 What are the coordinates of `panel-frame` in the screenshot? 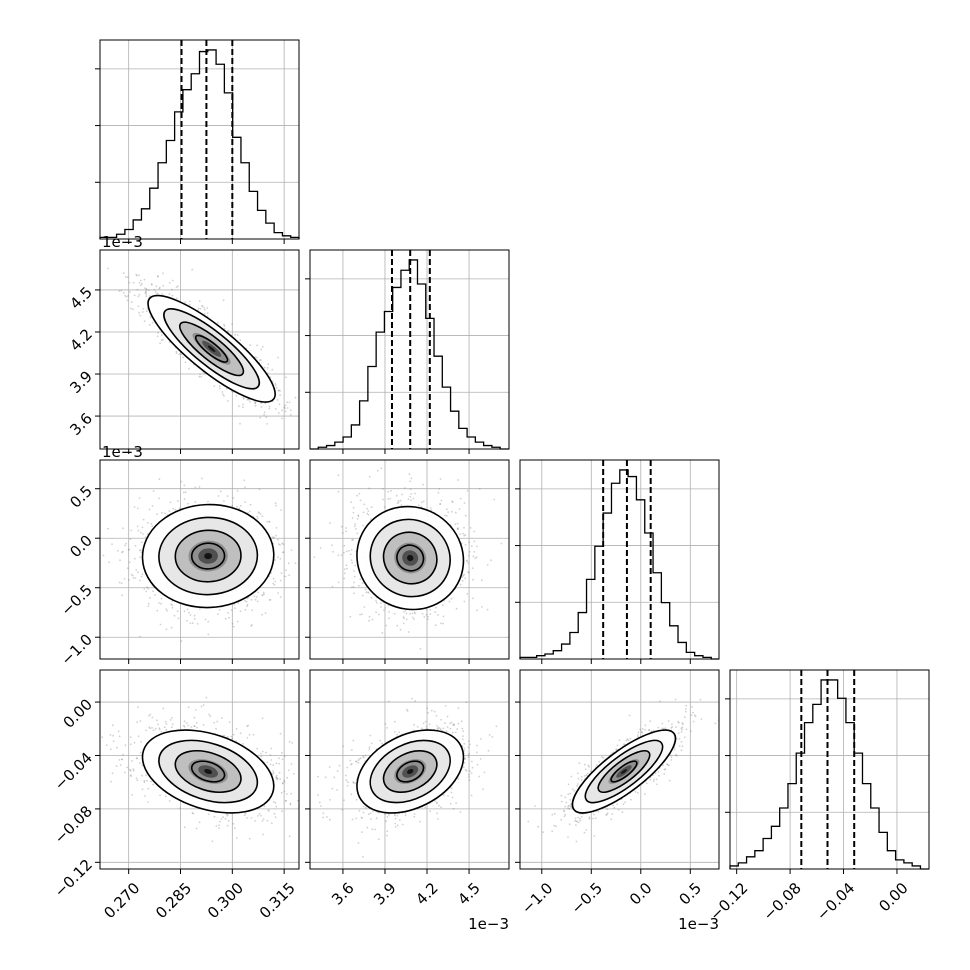 It's located at (409, 349).